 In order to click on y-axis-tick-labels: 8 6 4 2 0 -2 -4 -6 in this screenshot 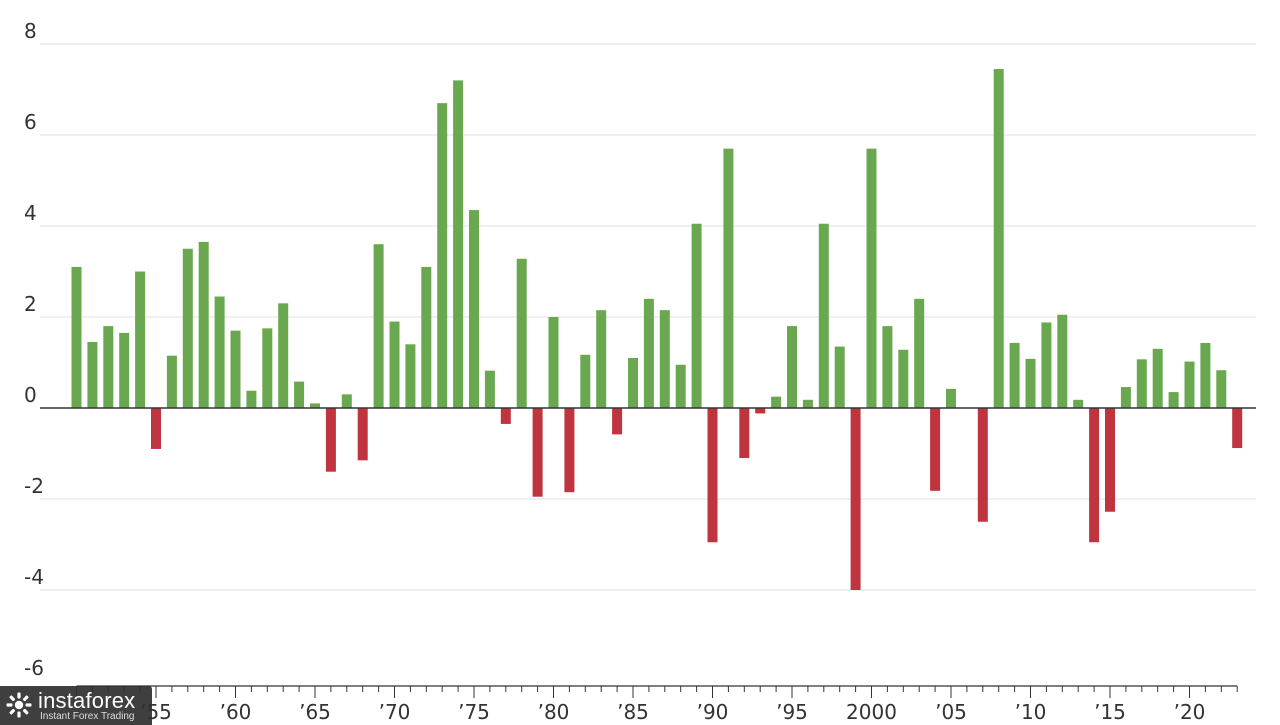, I will do `click(34, 349)`.